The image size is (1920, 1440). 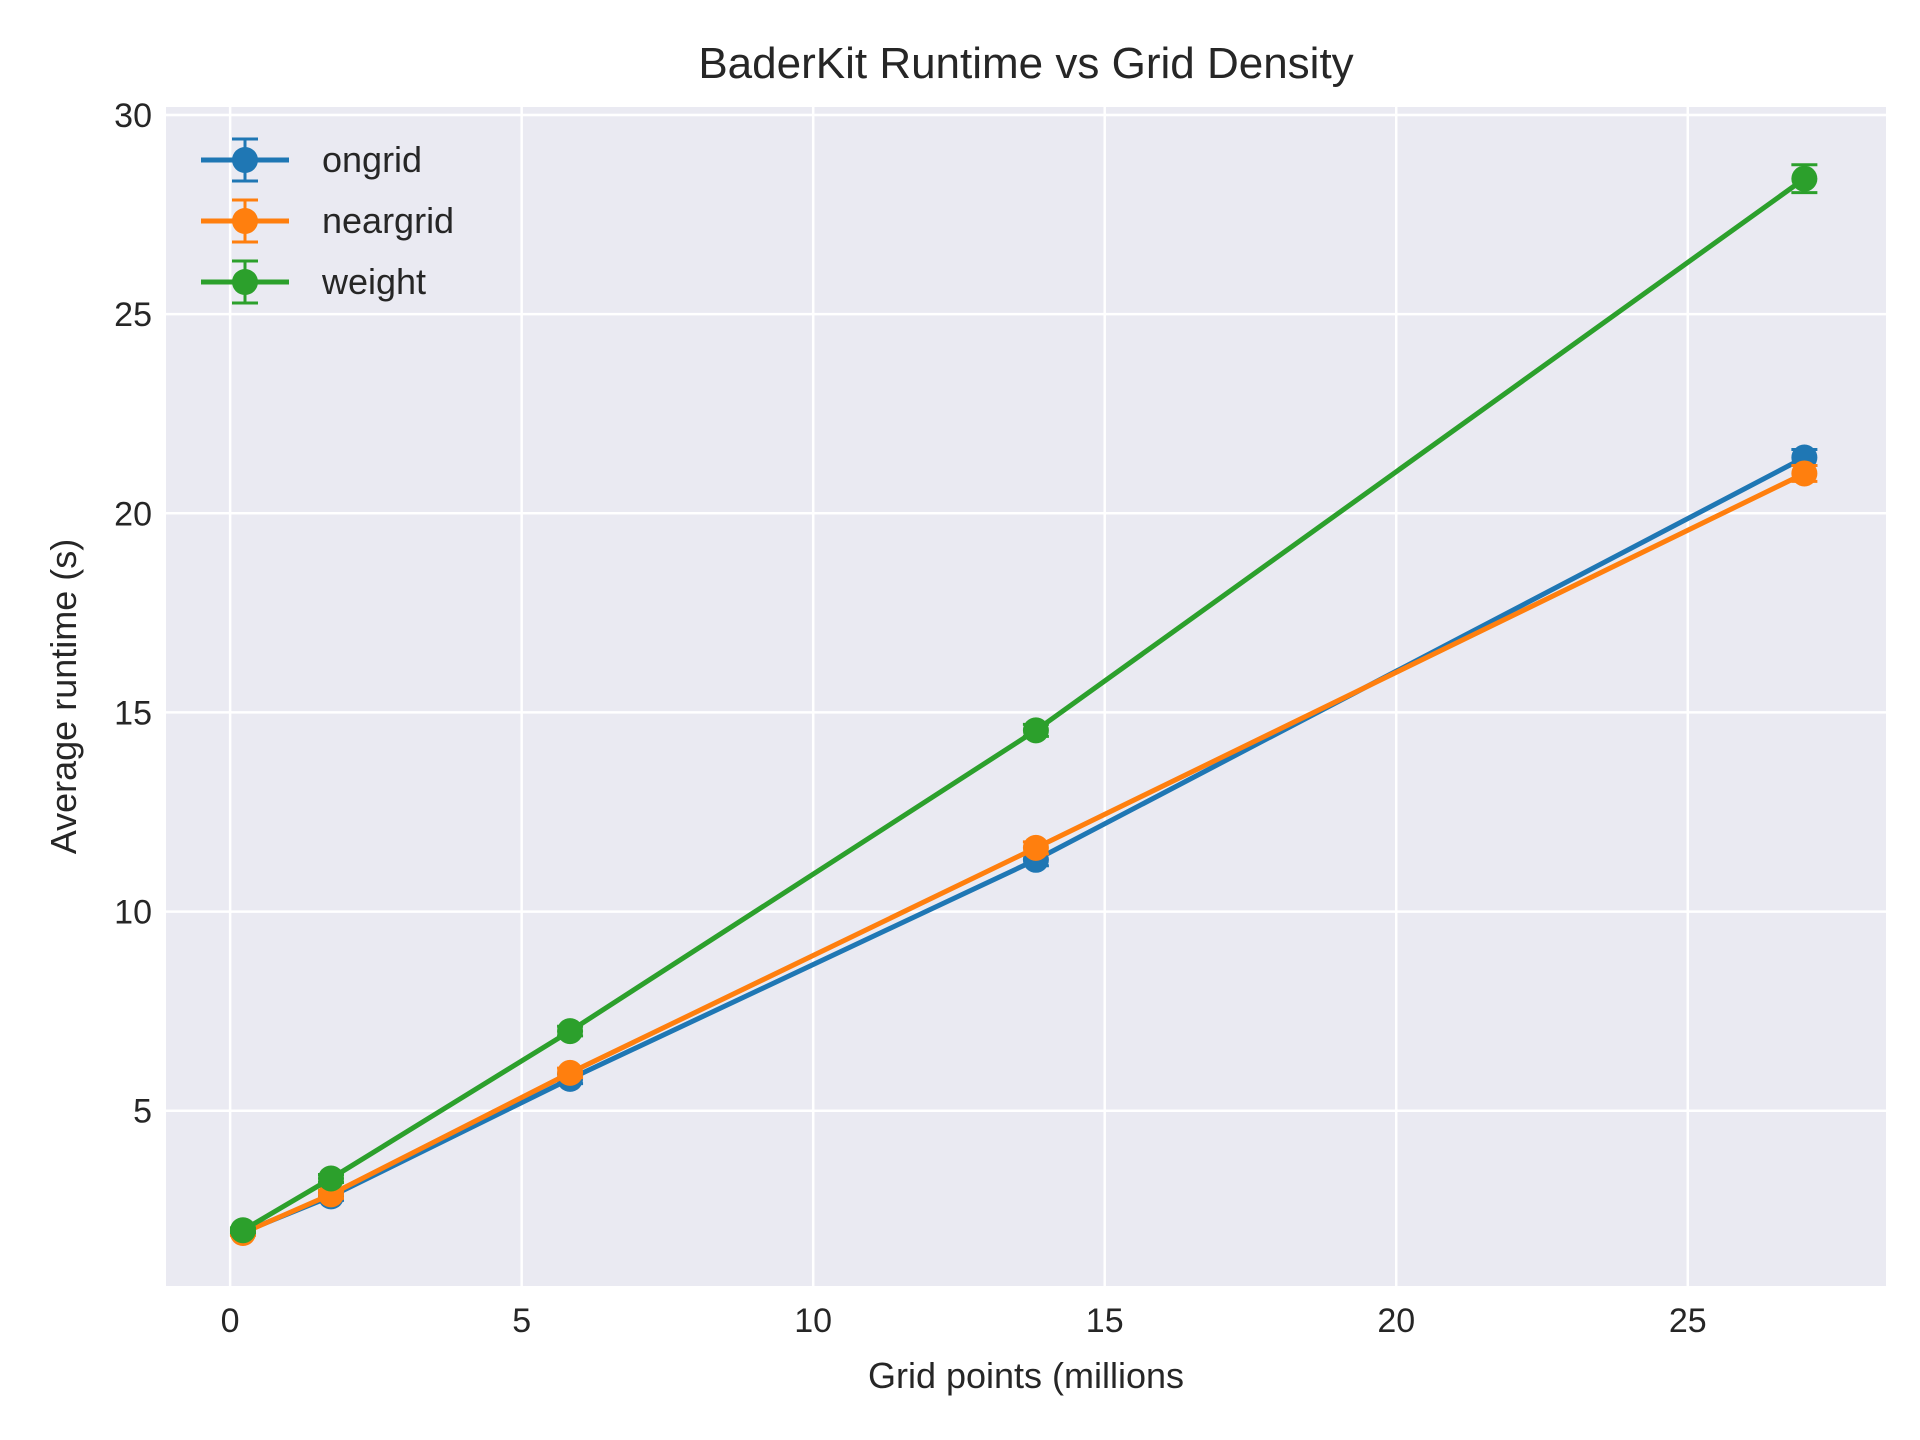 I want to click on x-tick-label: 15, so click(x=1105, y=1321).